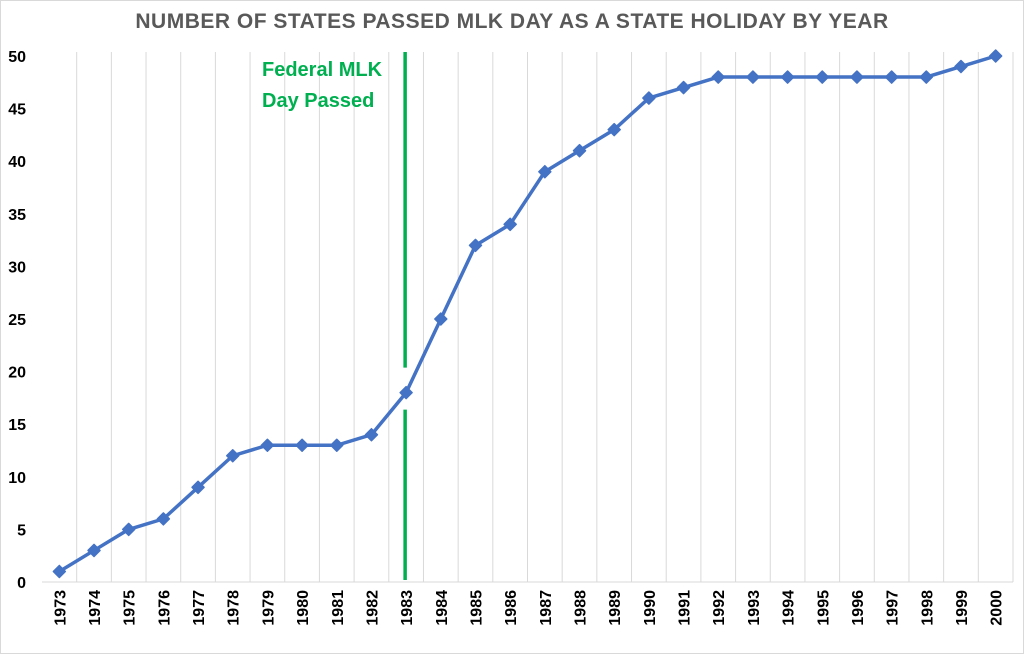 Image resolution: width=1024 pixels, height=654 pixels. What do you see at coordinates (318, 101) in the screenshot?
I see `annotation-text: Day Passed` at bounding box center [318, 101].